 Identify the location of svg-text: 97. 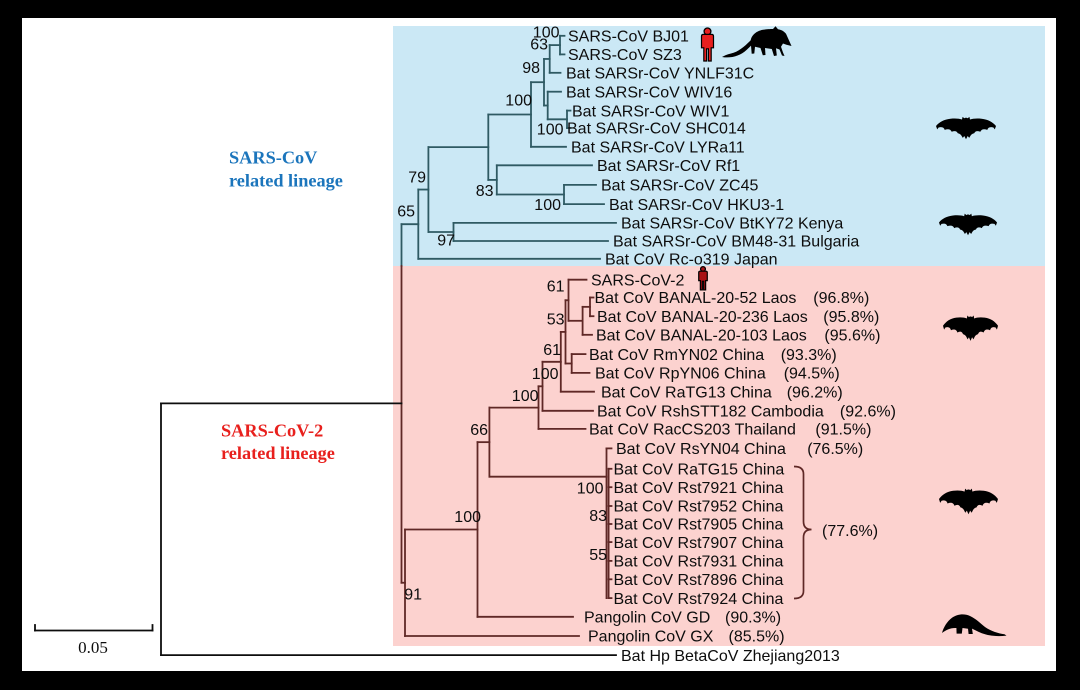
(446, 240).